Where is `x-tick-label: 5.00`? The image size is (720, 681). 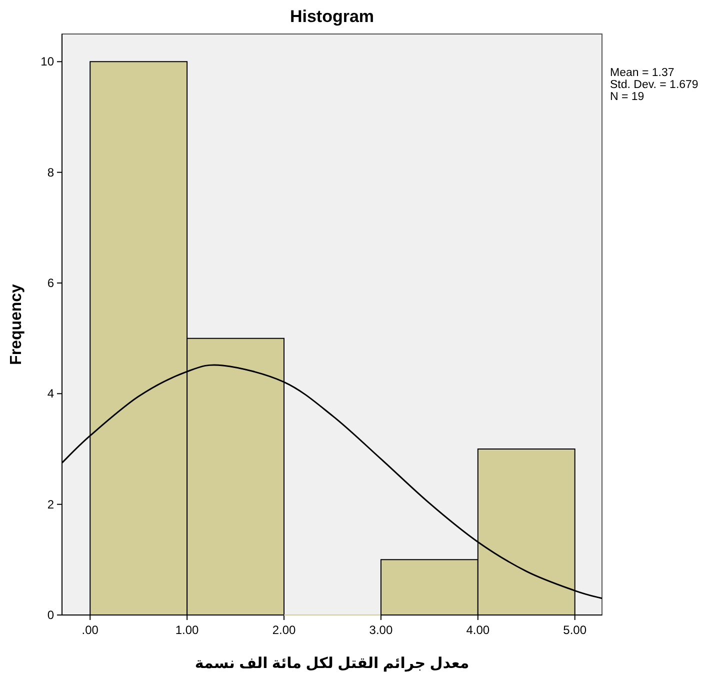
x-tick-label: 5.00 is located at coordinates (575, 630).